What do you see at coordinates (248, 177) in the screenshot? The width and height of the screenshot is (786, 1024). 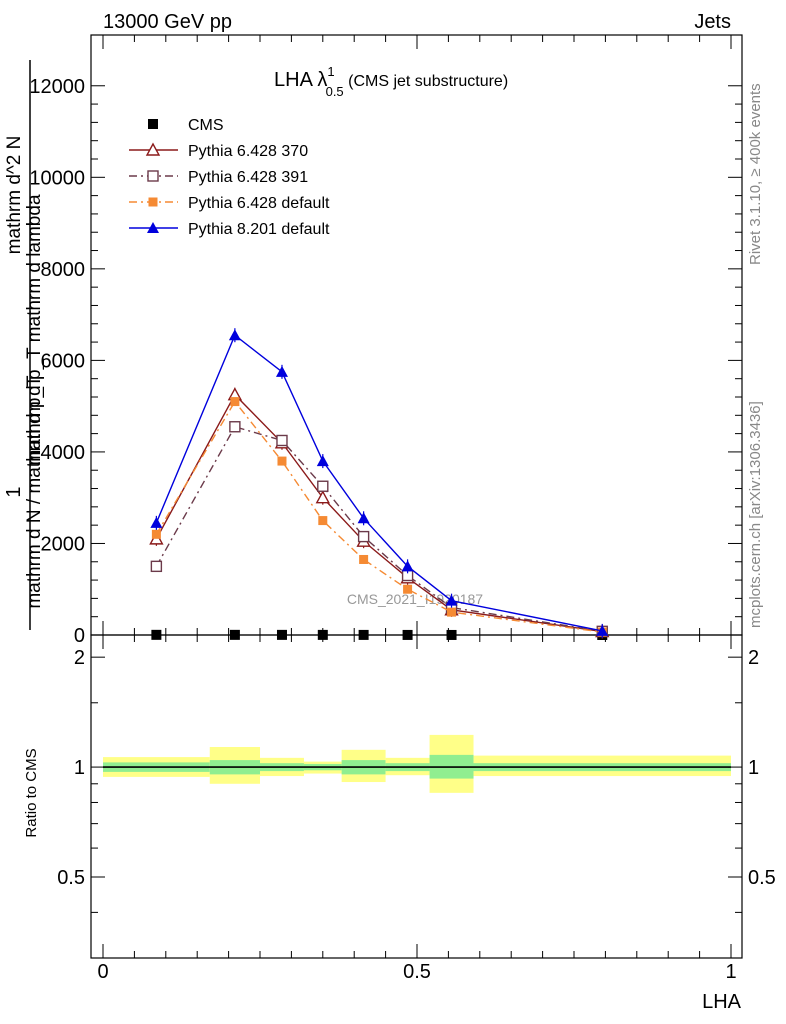 I see `legend-label: Pythia 6.428 391` at bounding box center [248, 177].